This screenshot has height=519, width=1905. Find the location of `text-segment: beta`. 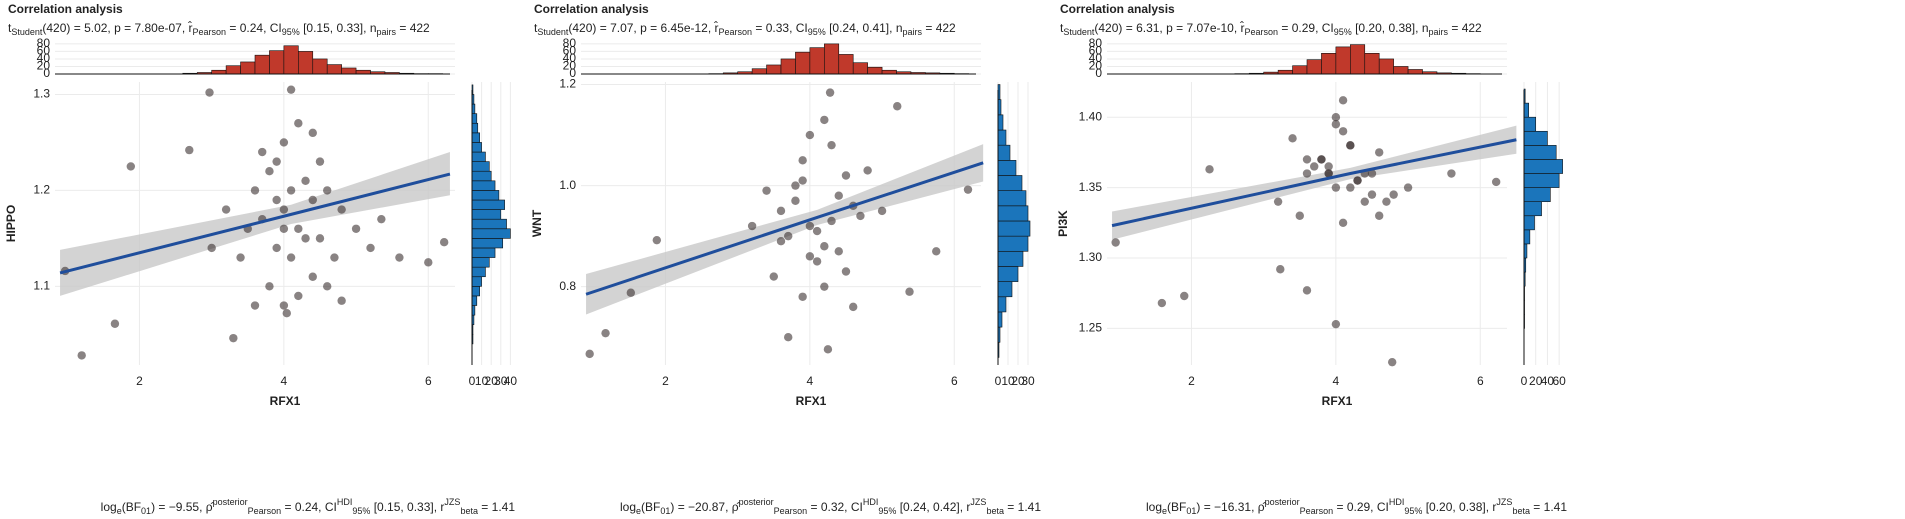

text-segment: beta is located at coordinates (469, 511).